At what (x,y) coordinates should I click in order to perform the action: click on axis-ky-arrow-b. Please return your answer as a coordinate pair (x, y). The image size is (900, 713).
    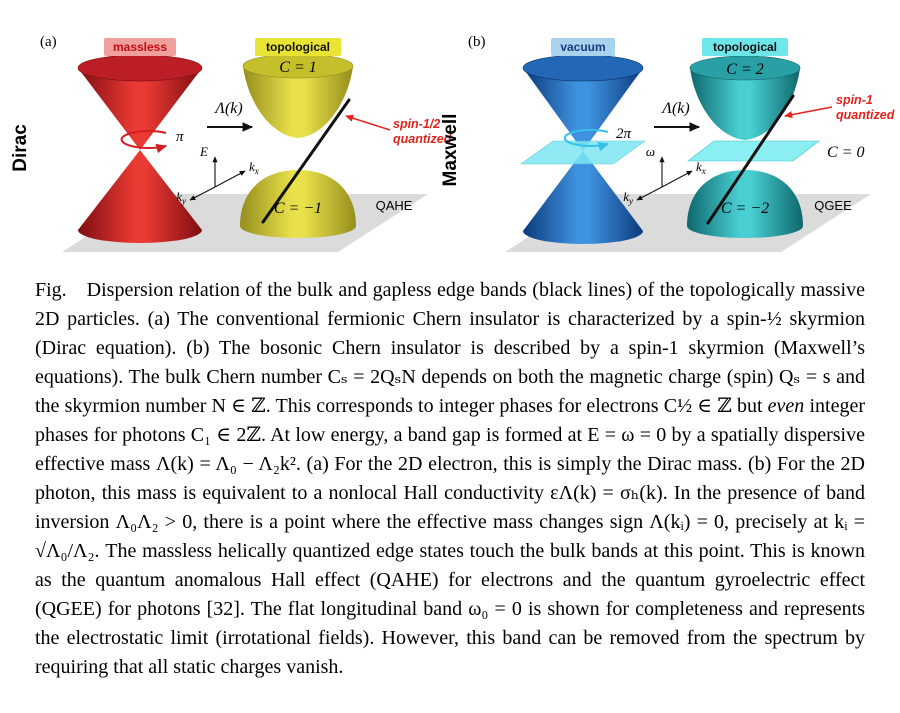
    Looking at the image, I should click on (649, 193).